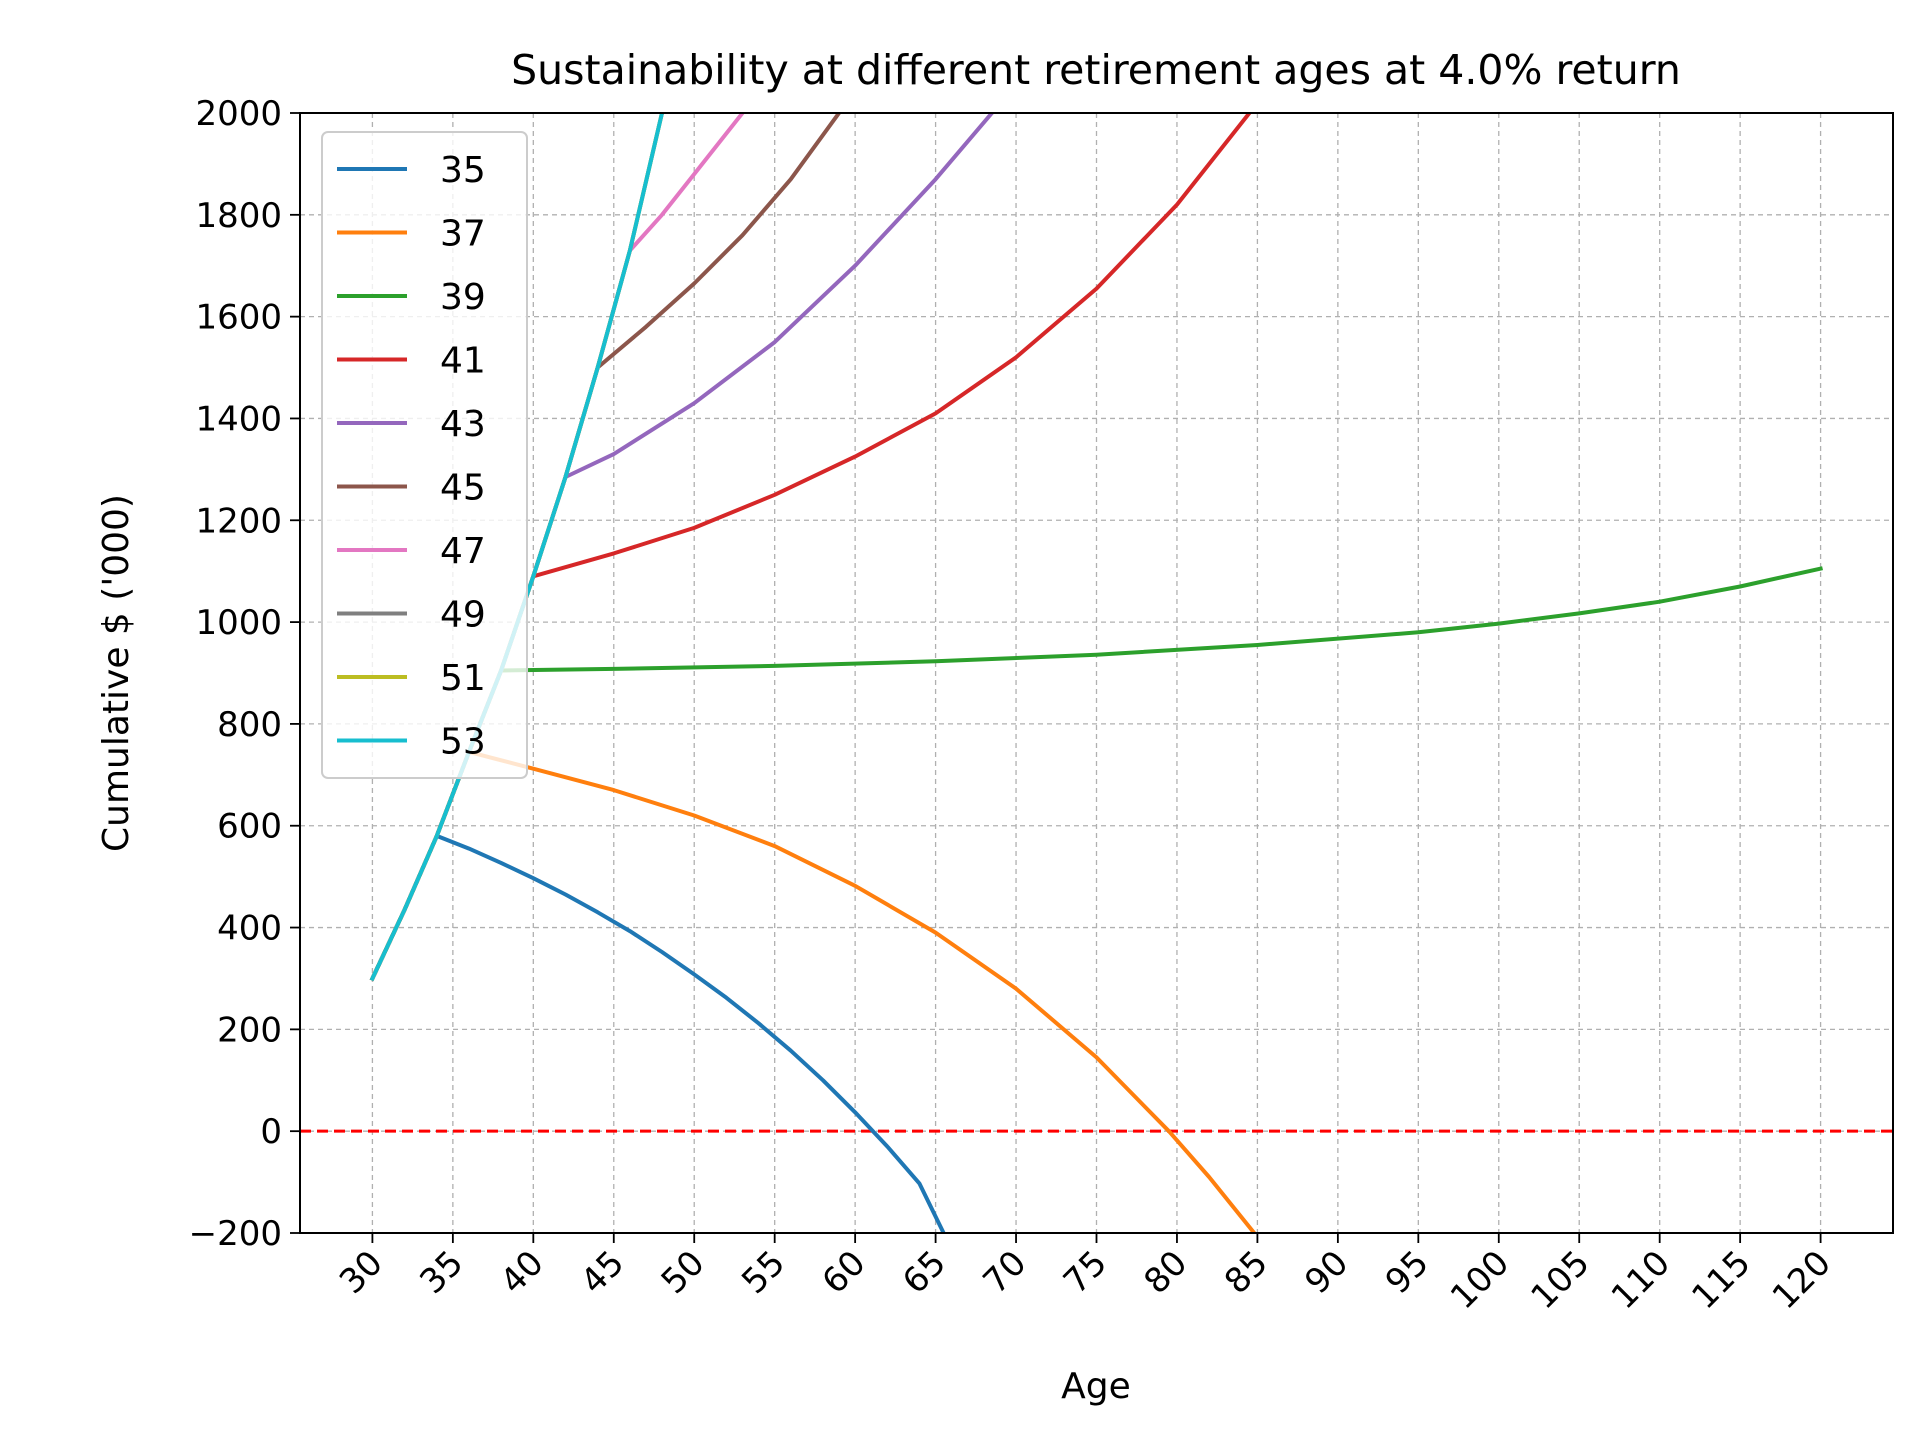  Describe the element at coordinates (249, 827) in the screenshot. I see `y-tick-label: 600` at that location.